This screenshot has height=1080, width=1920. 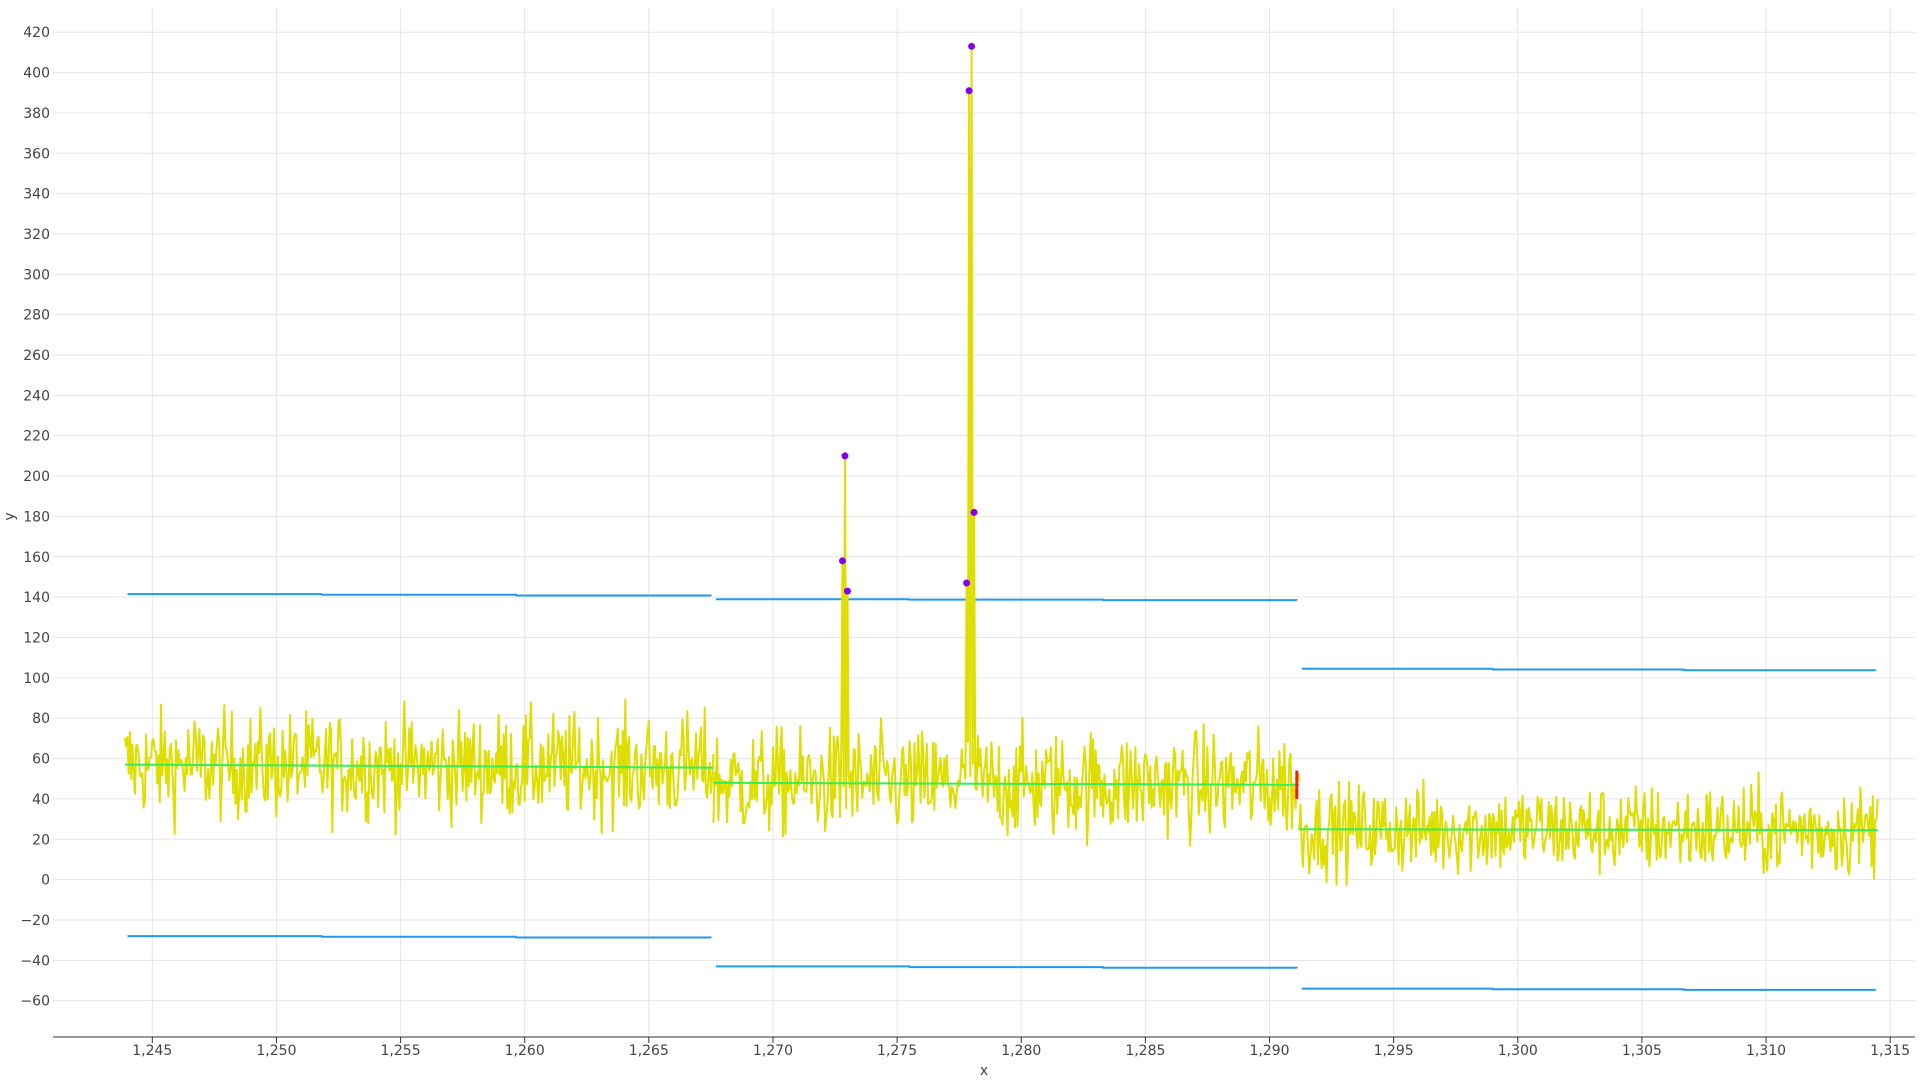 I want to click on x-tick-label: 1,285, so click(x=1145, y=1051).